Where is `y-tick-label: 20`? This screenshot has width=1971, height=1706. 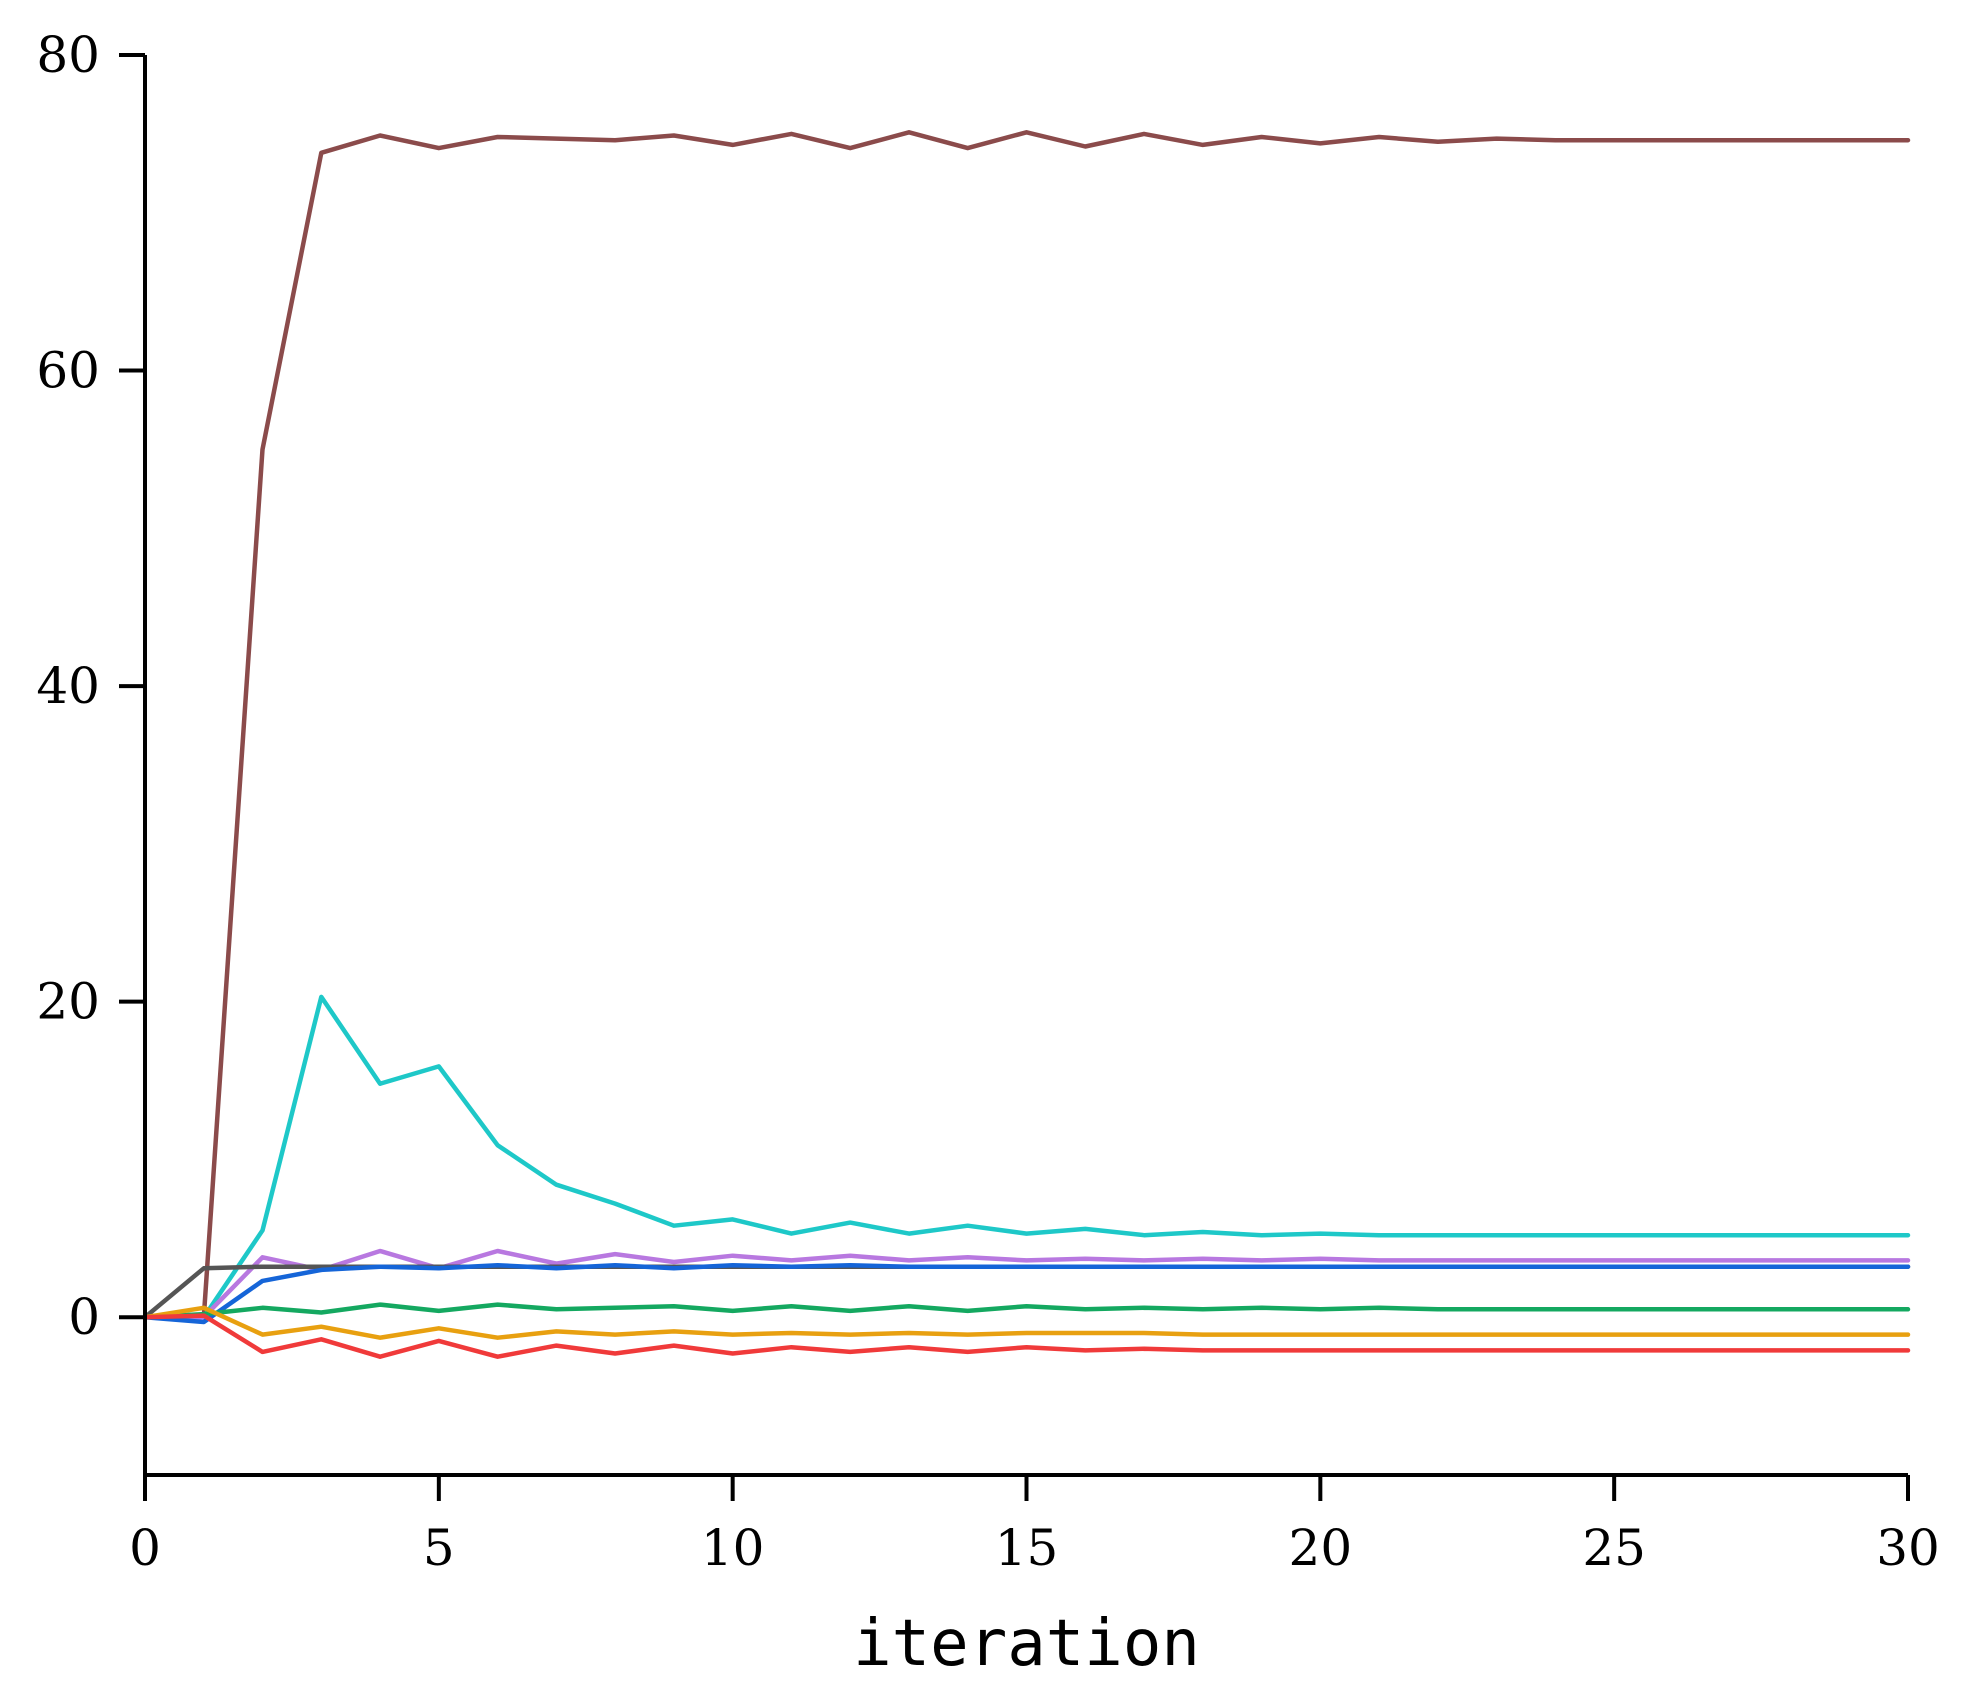
y-tick-label: 20 is located at coordinates (68, 1002).